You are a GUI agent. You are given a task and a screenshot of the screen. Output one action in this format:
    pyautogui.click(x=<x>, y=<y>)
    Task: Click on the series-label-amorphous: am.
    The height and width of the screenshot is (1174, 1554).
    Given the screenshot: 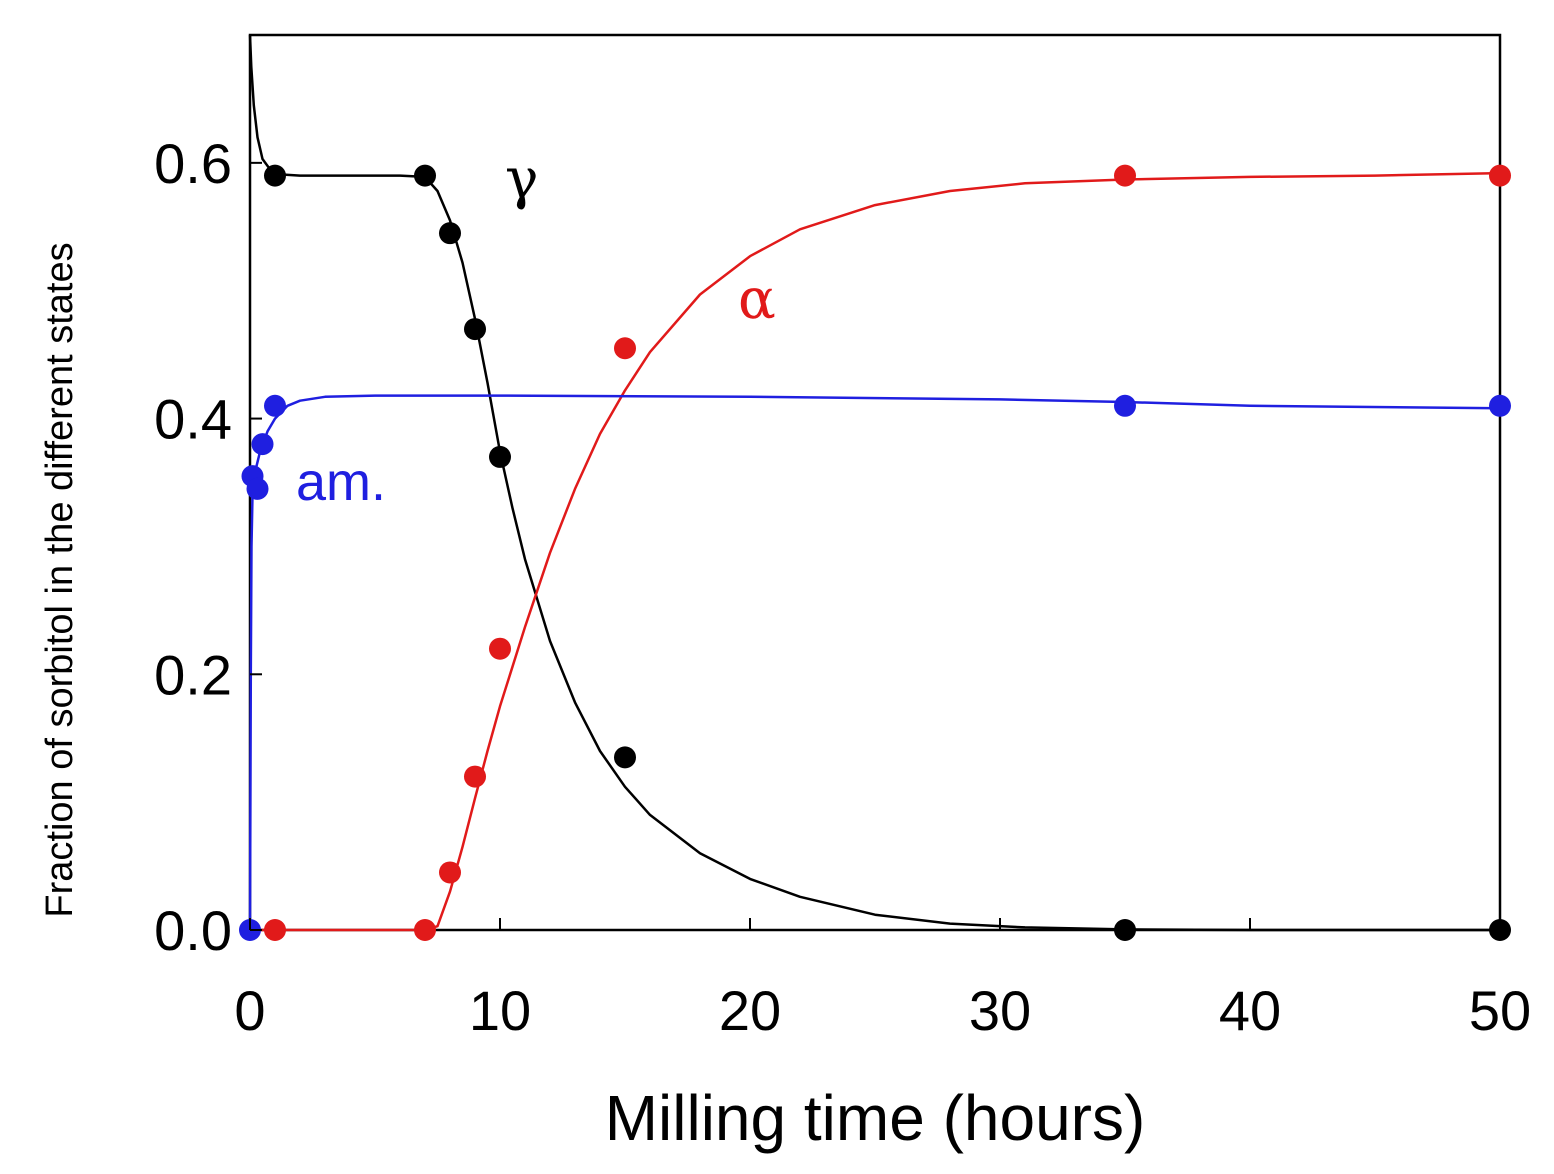 What is the action you would take?
    pyautogui.click(x=341, y=482)
    